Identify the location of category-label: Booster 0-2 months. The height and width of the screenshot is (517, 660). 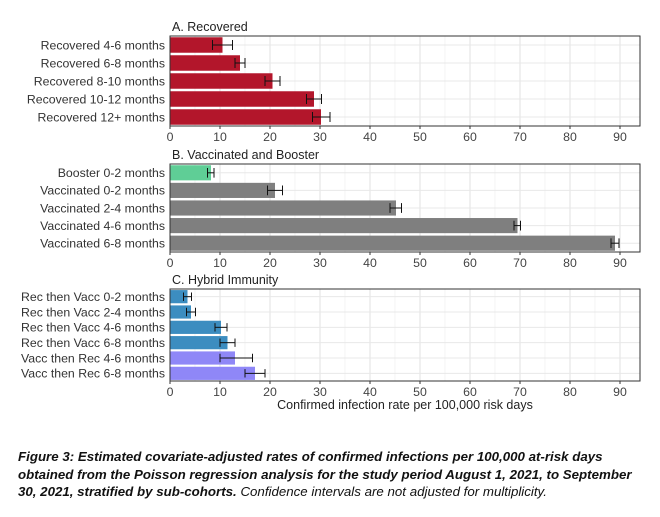
(111, 173).